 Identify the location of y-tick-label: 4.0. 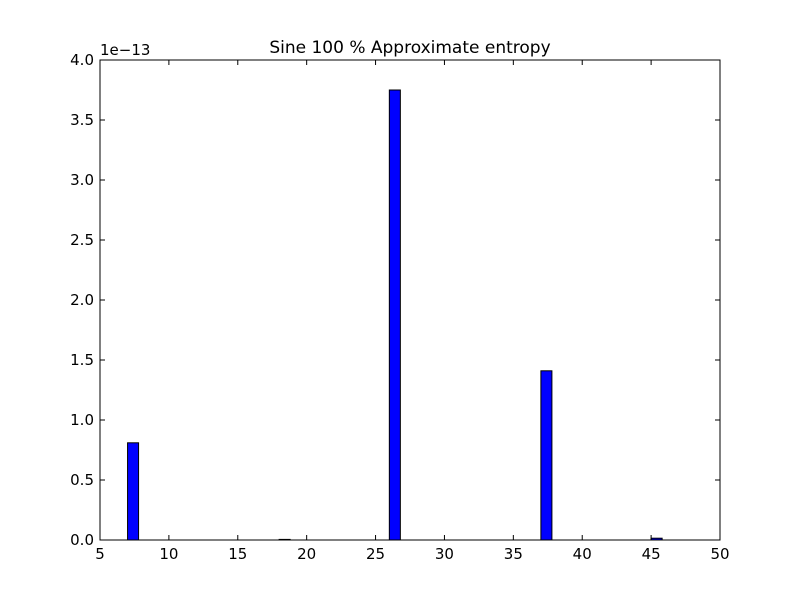
(82, 60).